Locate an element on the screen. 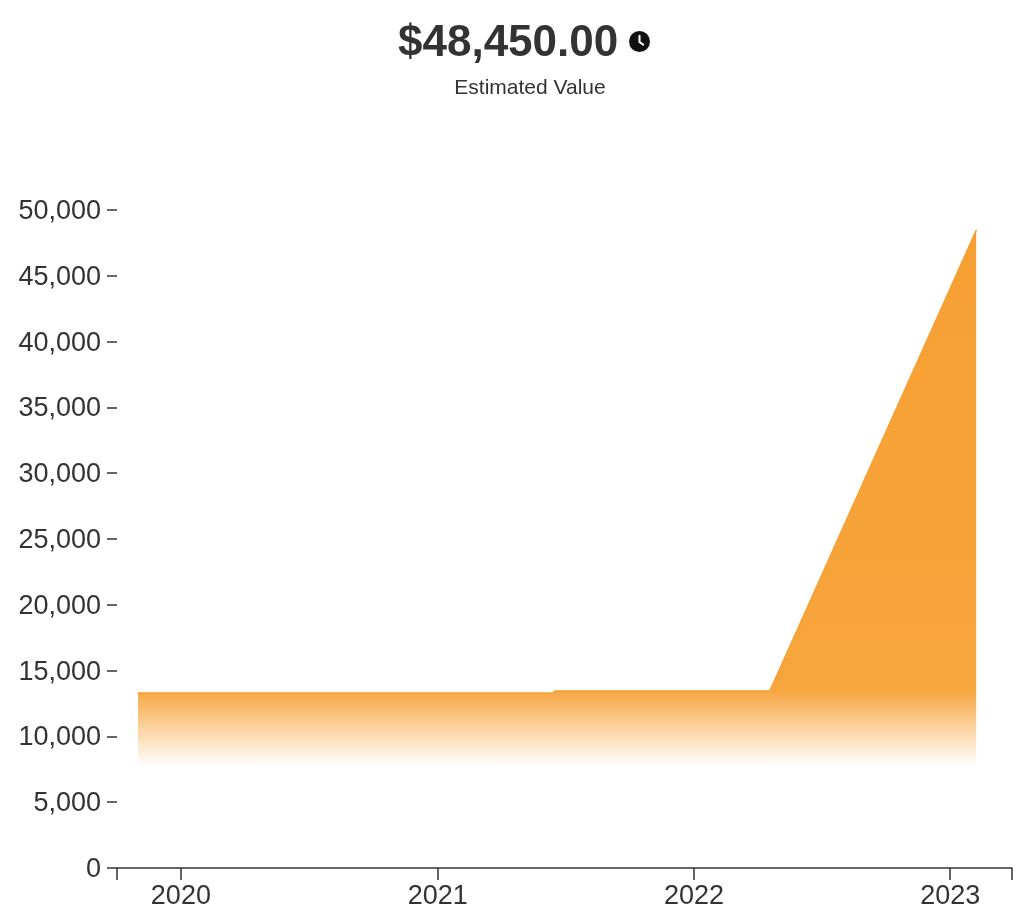 The width and height of the screenshot is (1024, 917). x-tick-label: 2020 is located at coordinates (180, 894).